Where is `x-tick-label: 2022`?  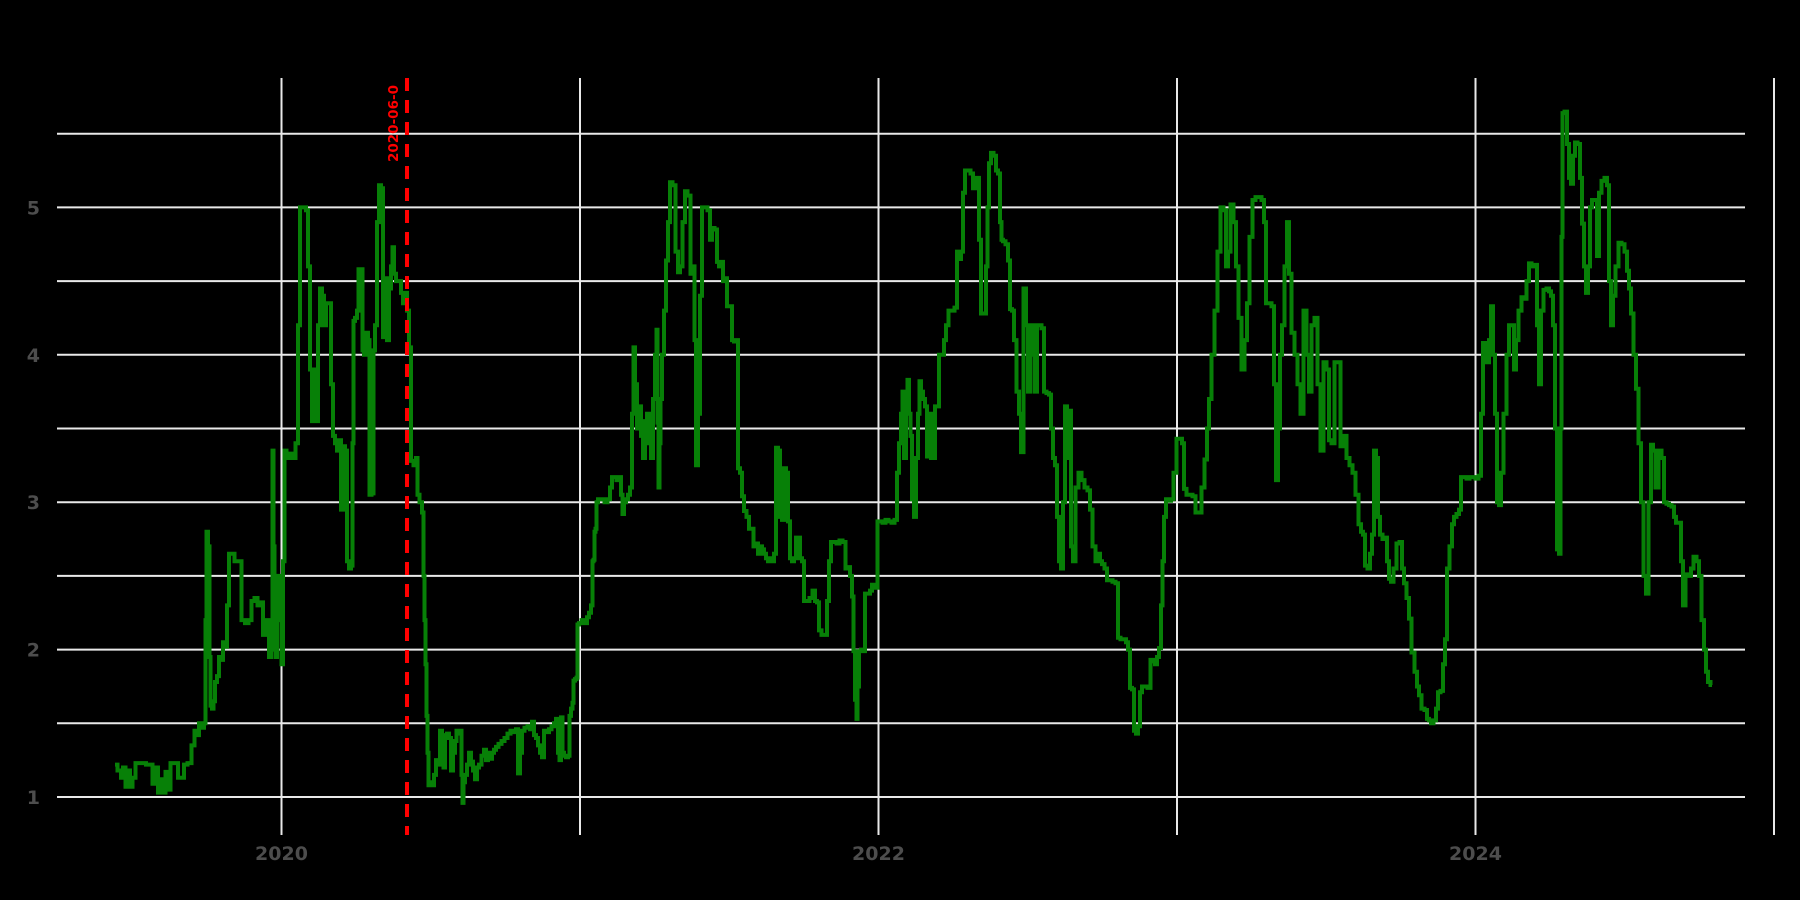 x-tick-label: 2022 is located at coordinates (878, 854).